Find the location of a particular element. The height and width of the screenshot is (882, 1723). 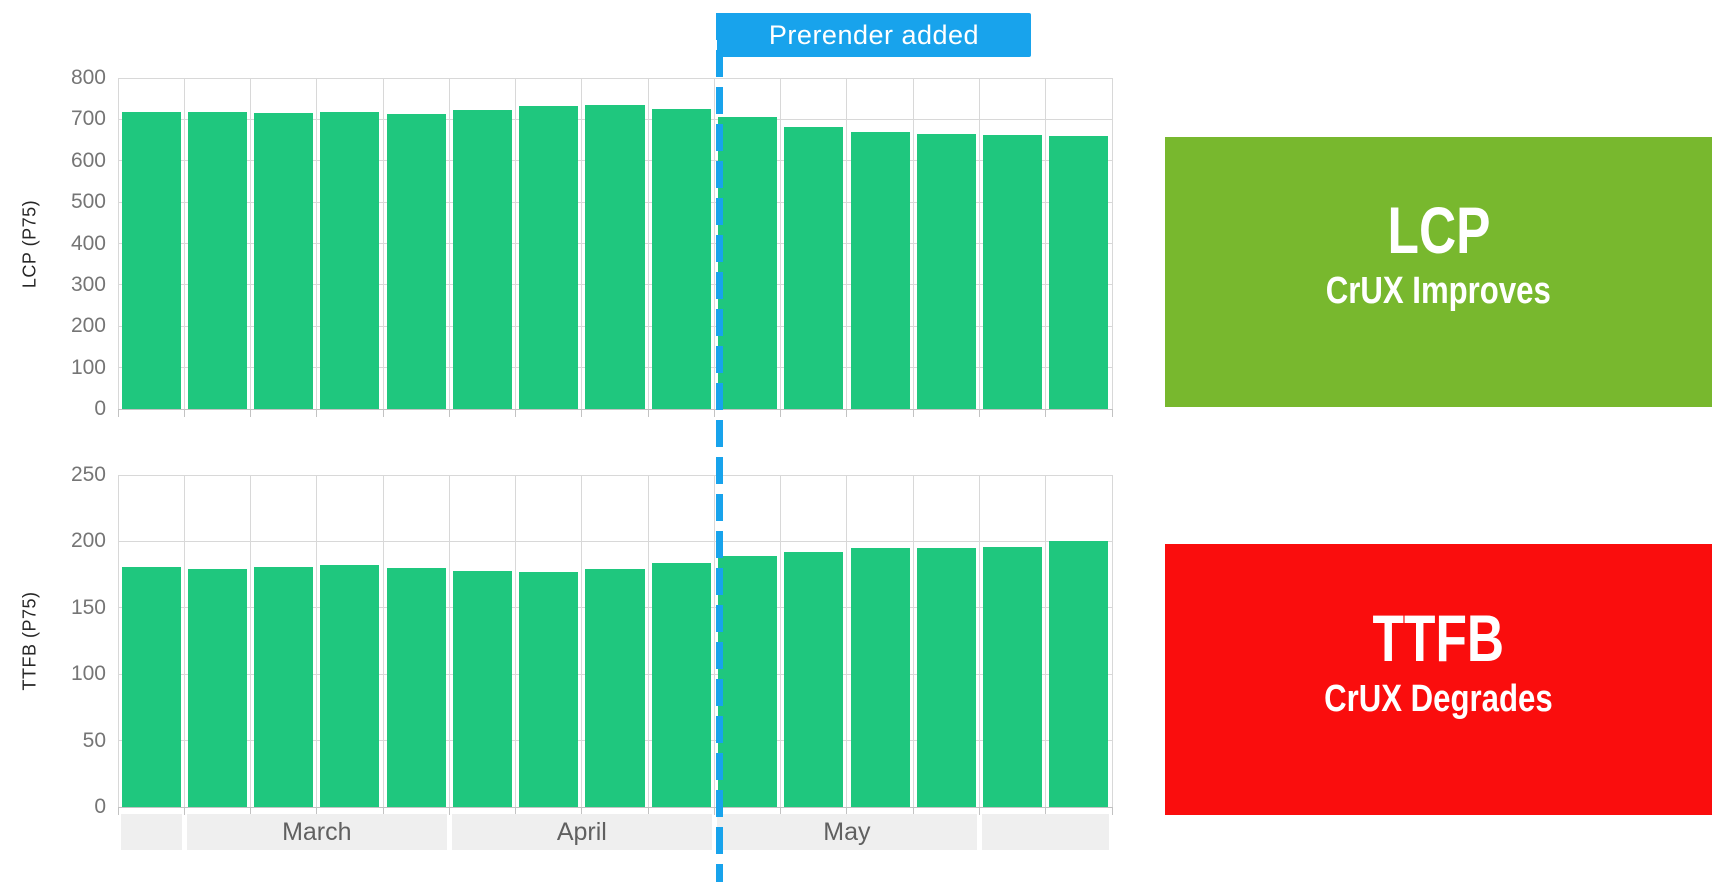

y-axis-tick-label: 250 is located at coordinates (88, 474).